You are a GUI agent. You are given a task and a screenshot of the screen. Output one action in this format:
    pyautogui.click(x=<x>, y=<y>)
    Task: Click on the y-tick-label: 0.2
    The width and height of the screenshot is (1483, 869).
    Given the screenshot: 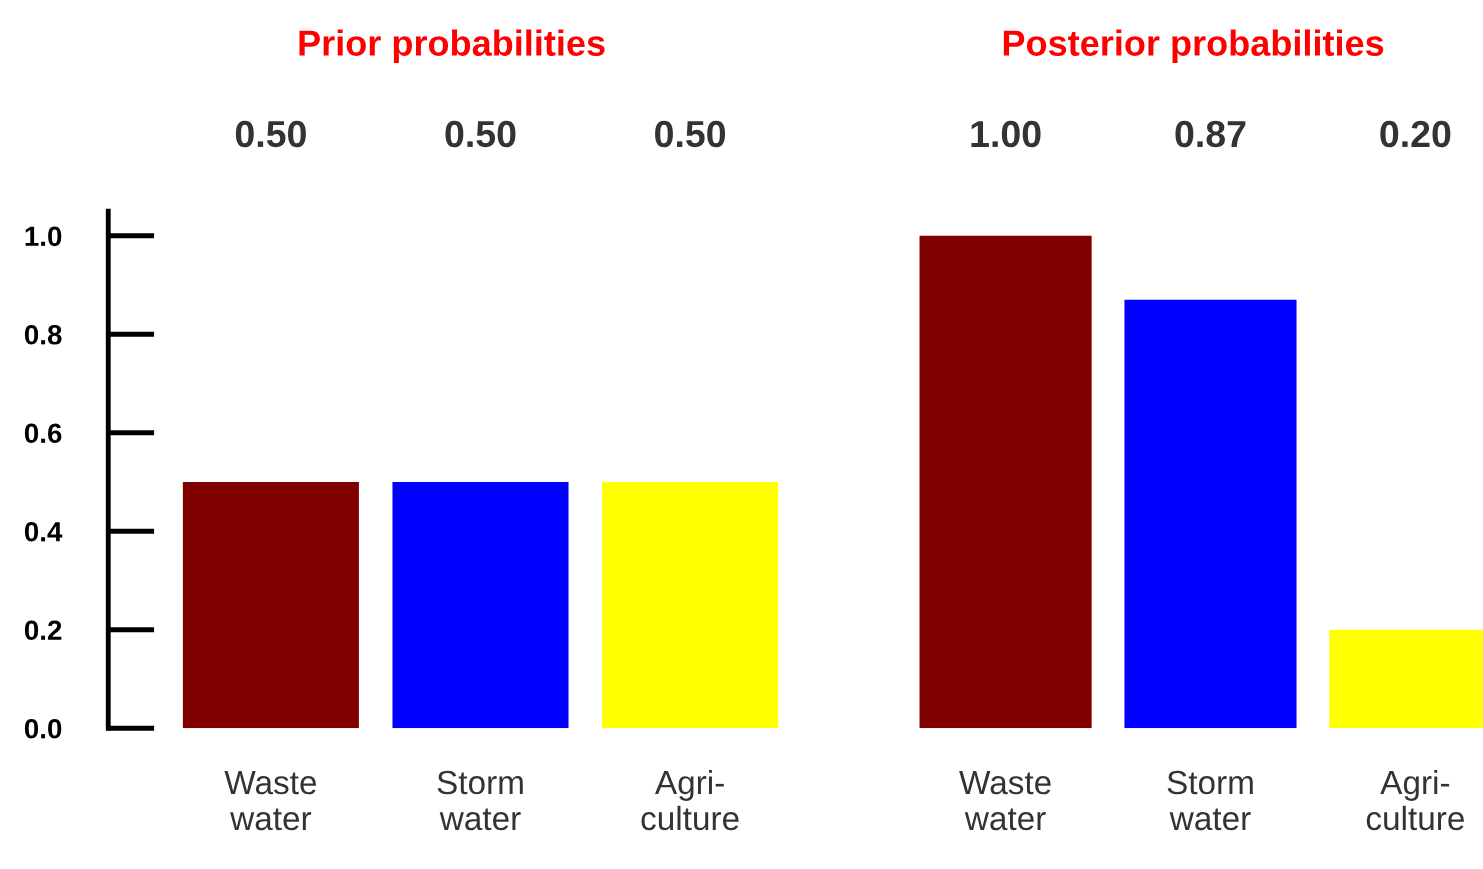 What is the action you would take?
    pyautogui.click(x=43, y=630)
    